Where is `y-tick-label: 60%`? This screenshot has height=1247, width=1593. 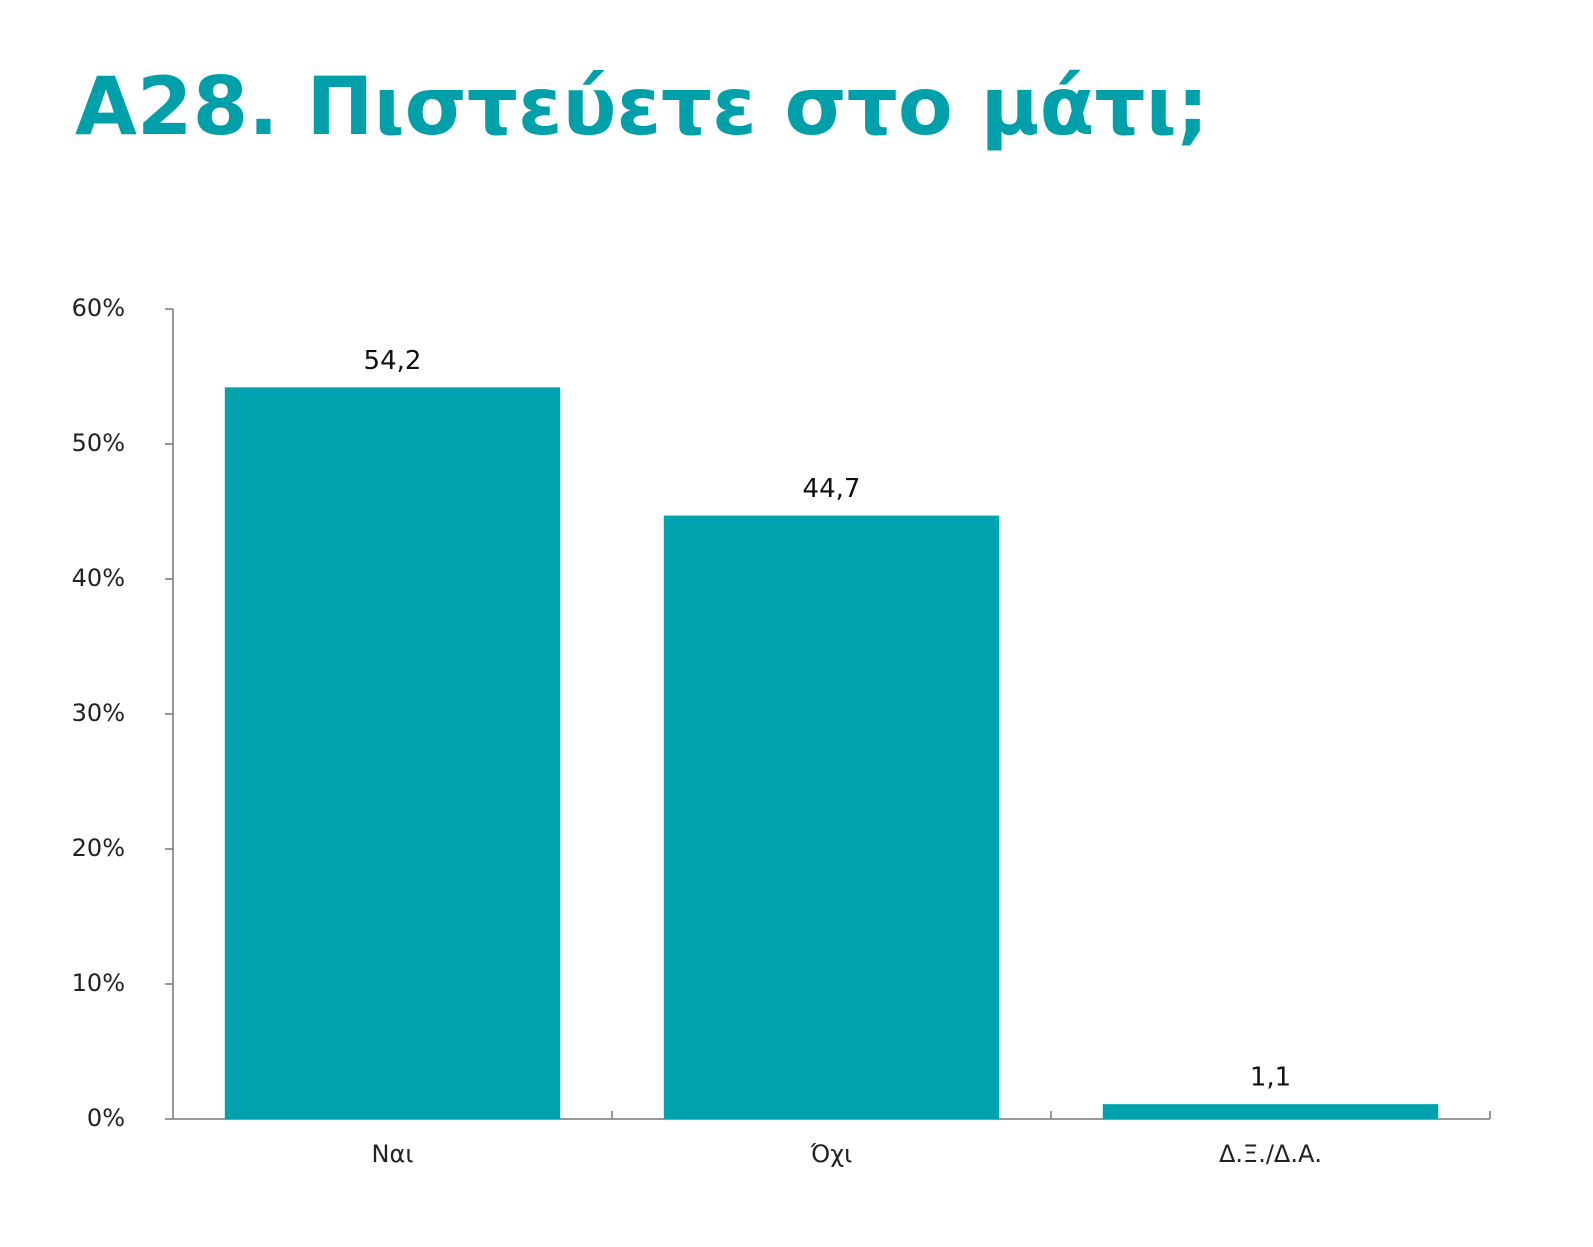 y-tick-label: 60% is located at coordinates (98, 308).